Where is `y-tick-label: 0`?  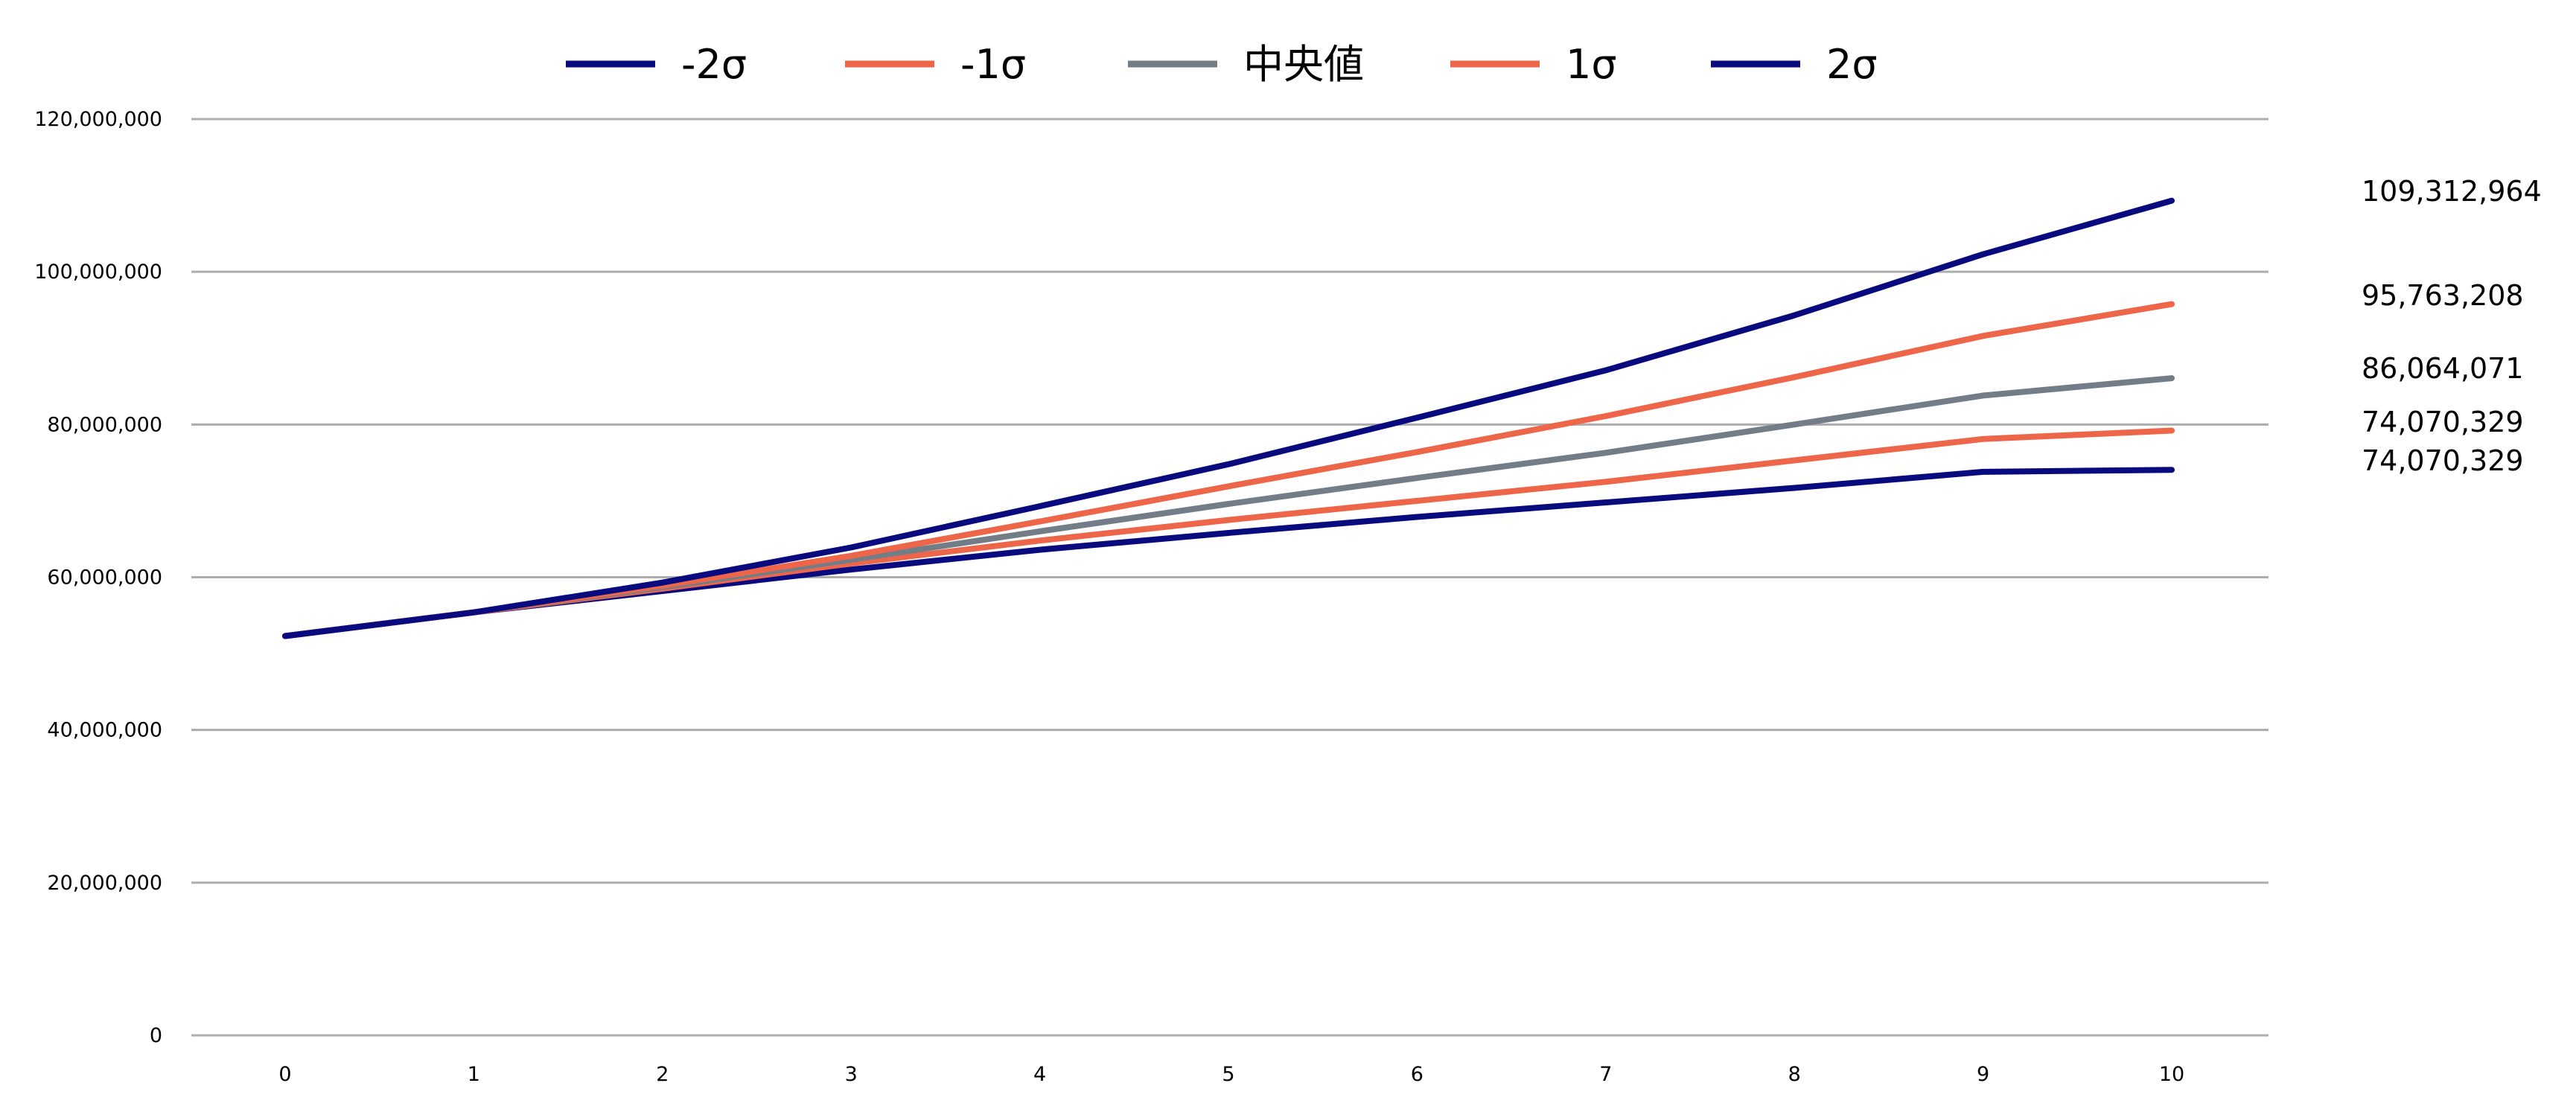
y-tick-label: 0 is located at coordinates (156, 1035).